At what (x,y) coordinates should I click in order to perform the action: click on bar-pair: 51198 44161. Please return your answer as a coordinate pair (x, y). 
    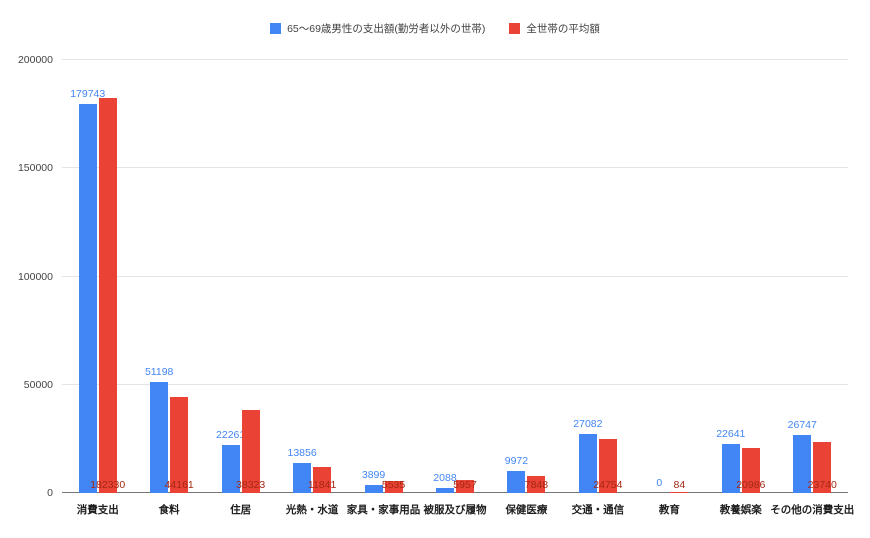
    Looking at the image, I should click on (168, 276).